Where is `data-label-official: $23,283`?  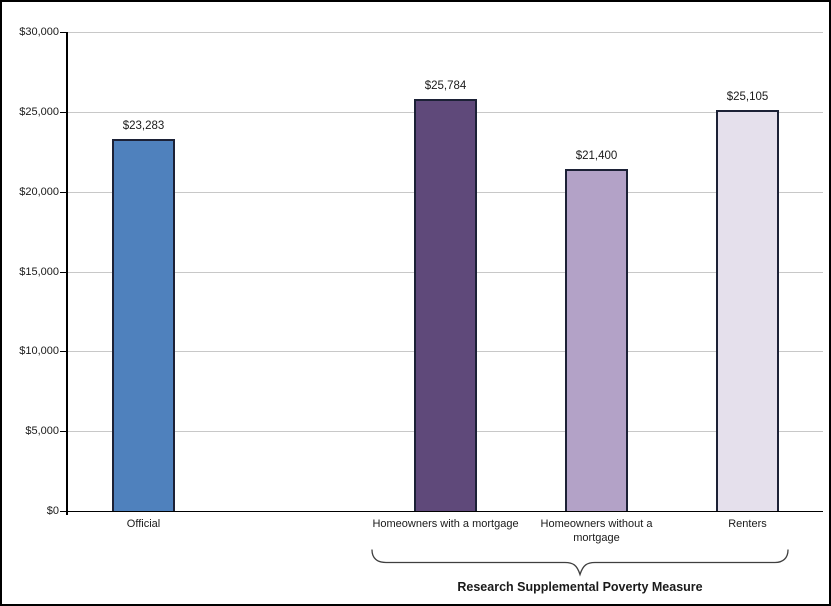
data-label-official: $23,283 is located at coordinates (143, 126).